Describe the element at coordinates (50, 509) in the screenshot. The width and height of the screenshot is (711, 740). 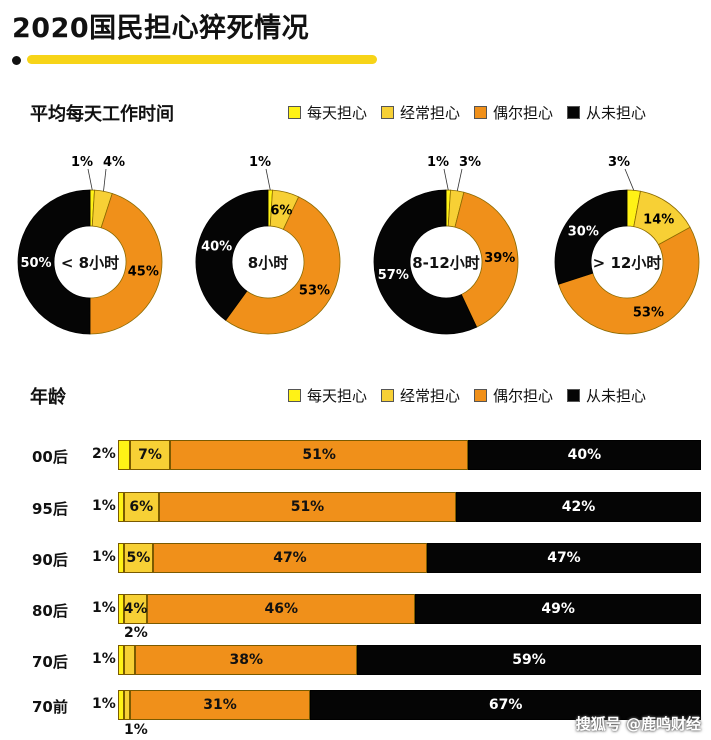
I see `bar-category-label: 95后` at that location.